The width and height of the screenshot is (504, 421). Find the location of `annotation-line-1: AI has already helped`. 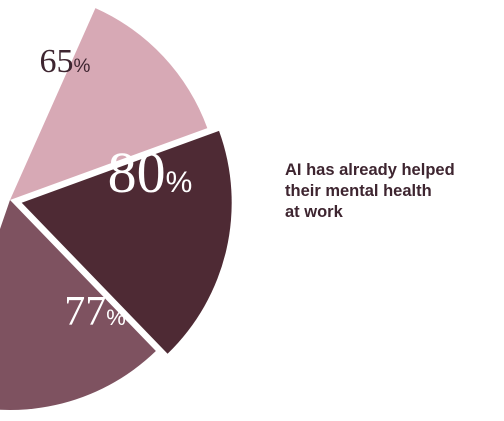

annotation-line-1: AI has already helped is located at coordinates (370, 170).